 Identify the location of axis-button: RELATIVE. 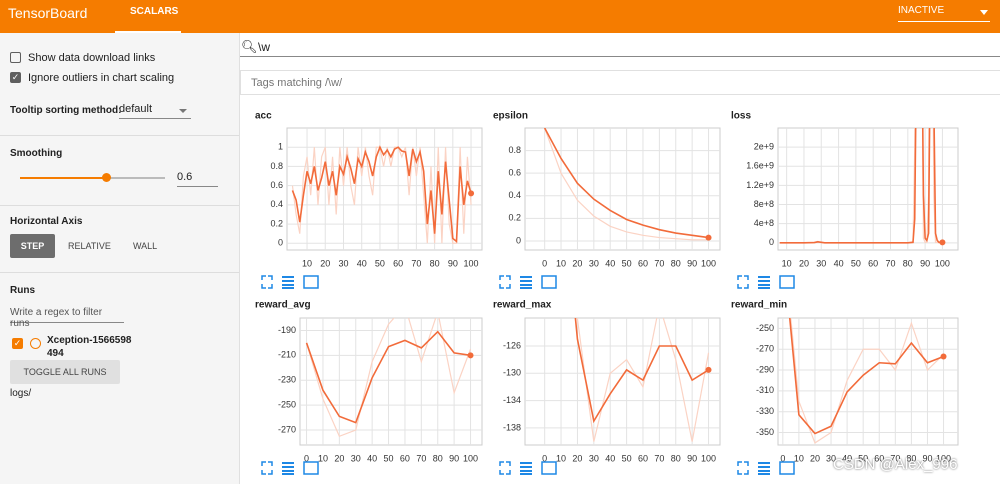
(89, 246).